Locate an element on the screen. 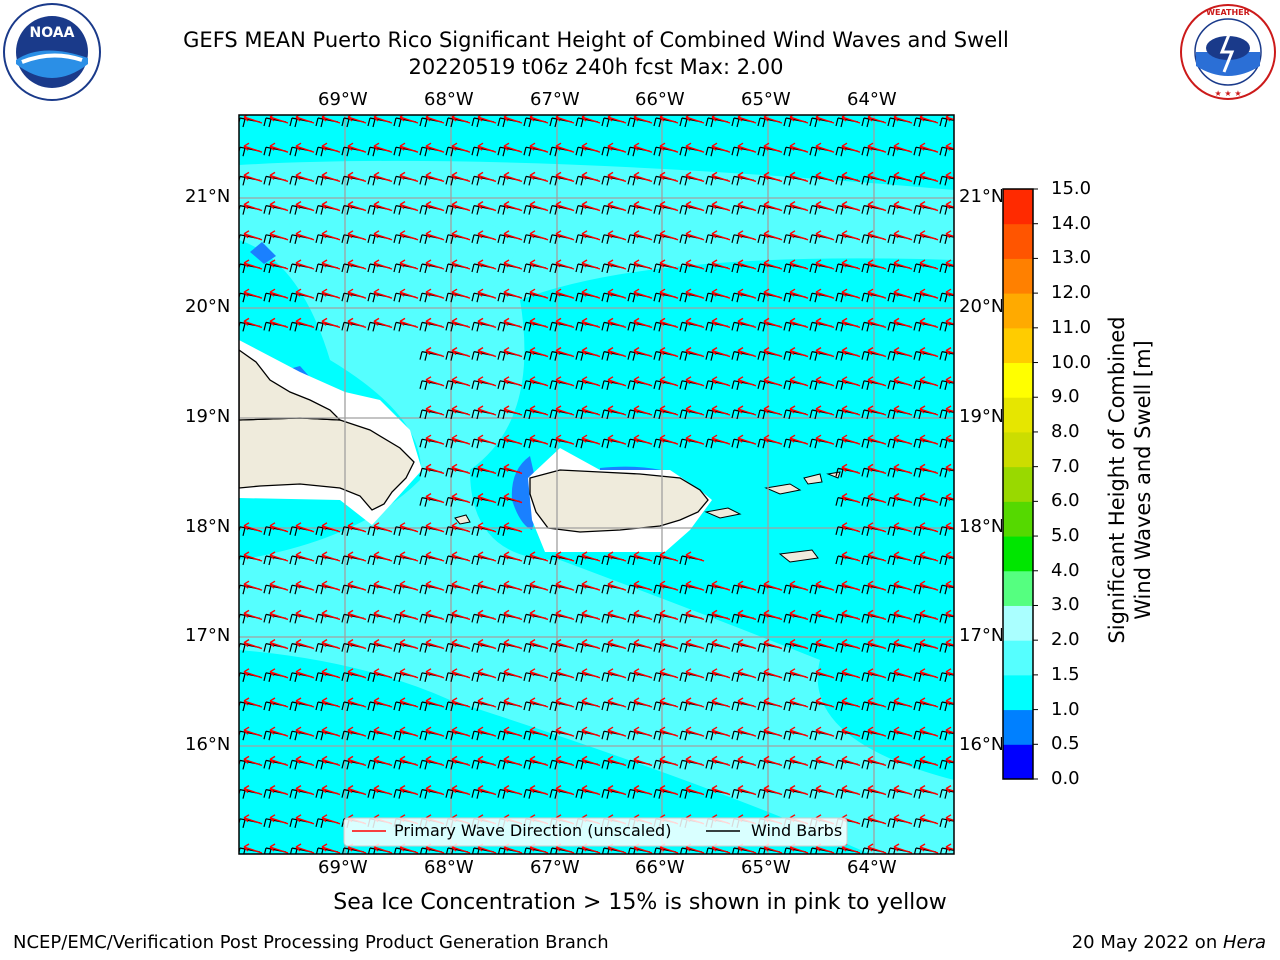 This screenshot has width=1280, height=960. lon-label-top: 69°W is located at coordinates (343, 99).